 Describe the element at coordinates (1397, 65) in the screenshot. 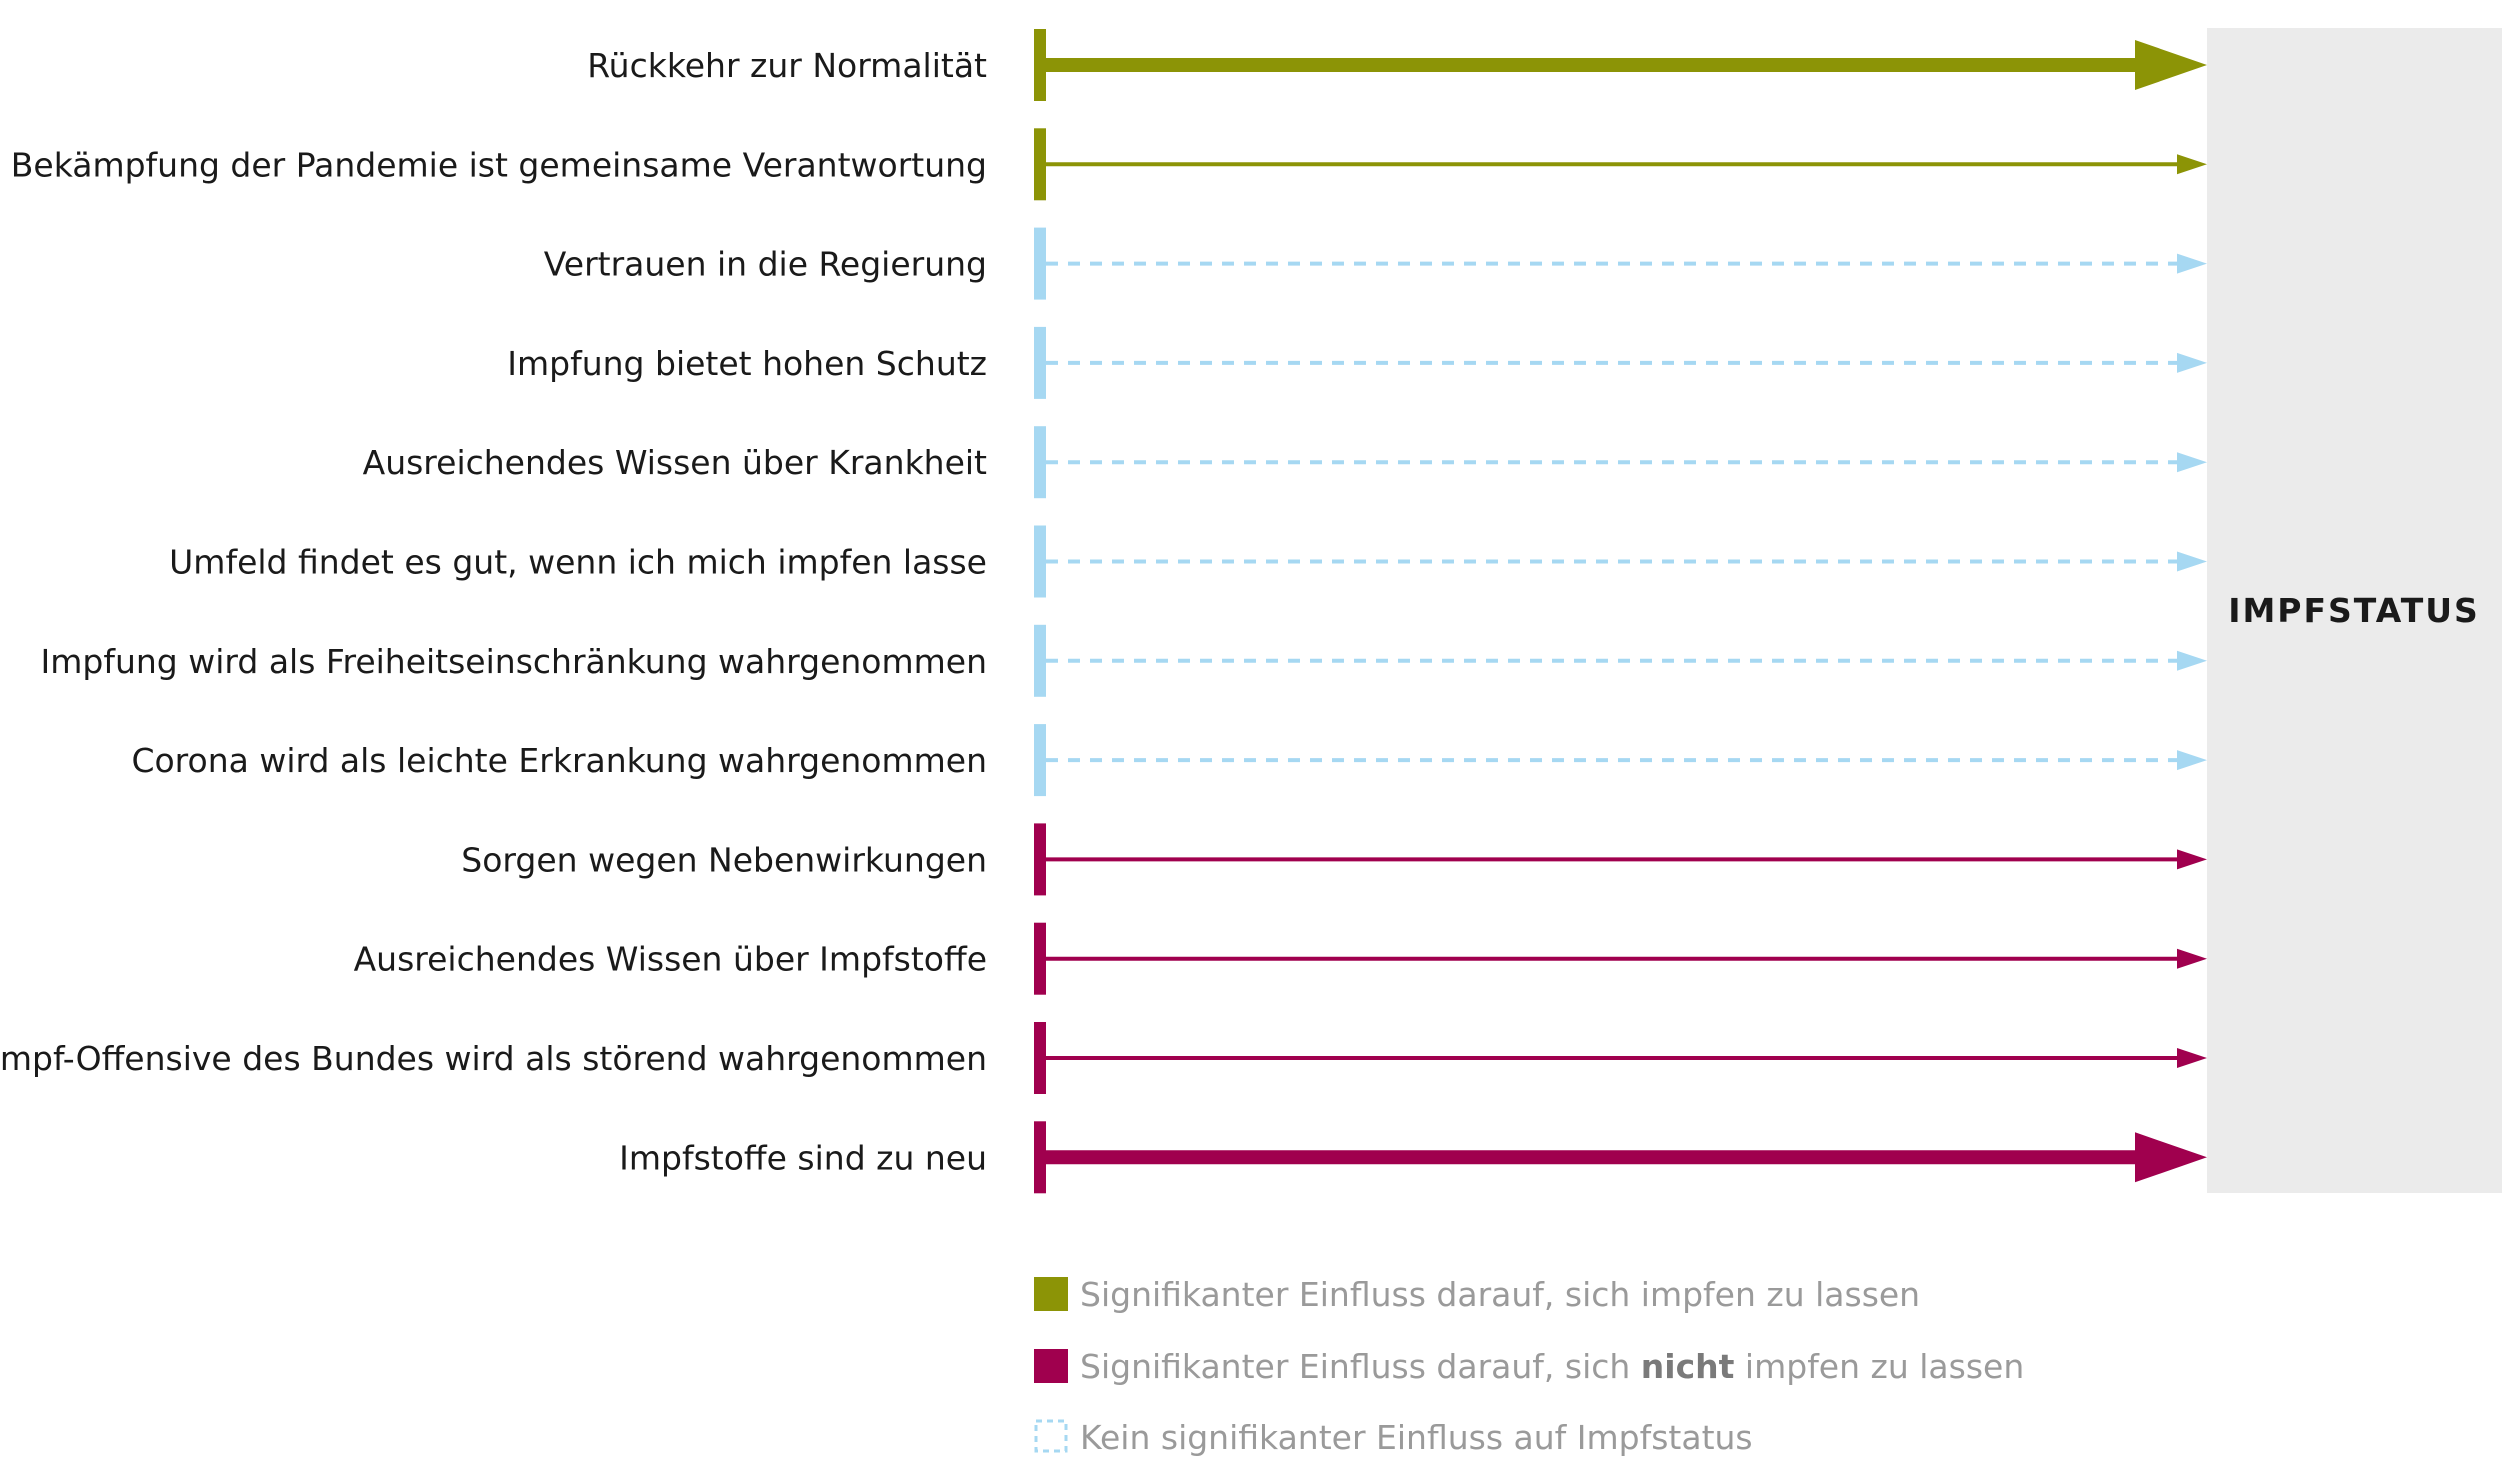

I see `factor-row: Rückkehr zur Normalität` at that location.